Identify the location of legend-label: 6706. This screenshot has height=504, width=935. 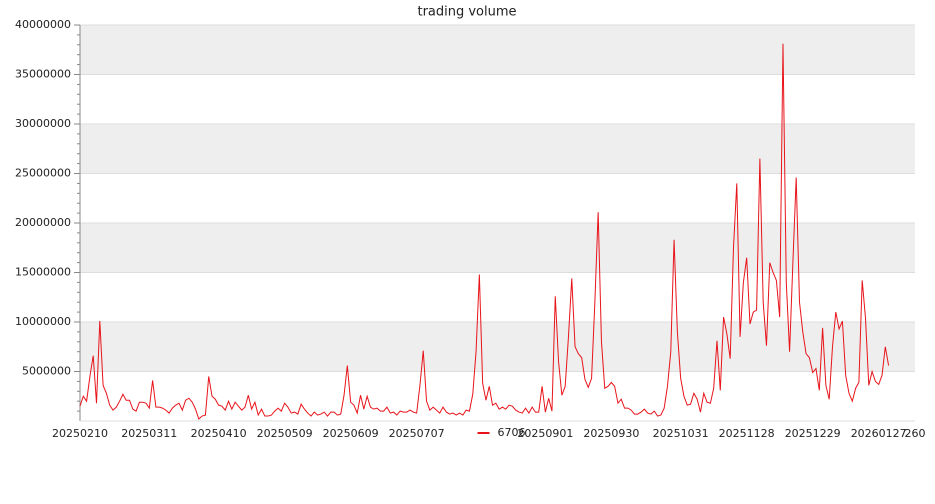
(512, 432).